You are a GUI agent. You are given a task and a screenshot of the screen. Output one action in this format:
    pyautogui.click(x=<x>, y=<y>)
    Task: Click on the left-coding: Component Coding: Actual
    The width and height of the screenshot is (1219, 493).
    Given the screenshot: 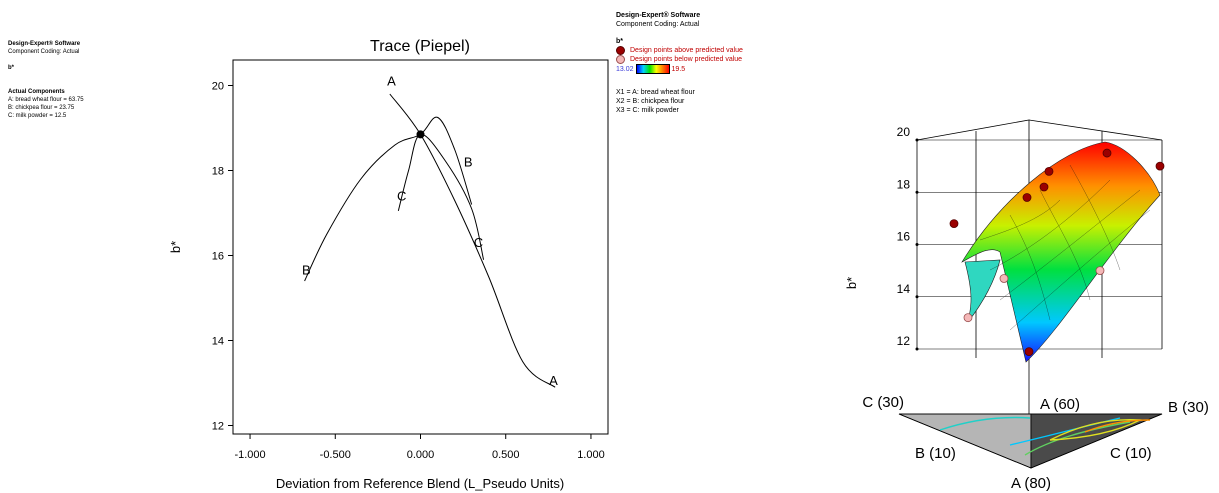 What is the action you would take?
    pyautogui.click(x=44, y=52)
    